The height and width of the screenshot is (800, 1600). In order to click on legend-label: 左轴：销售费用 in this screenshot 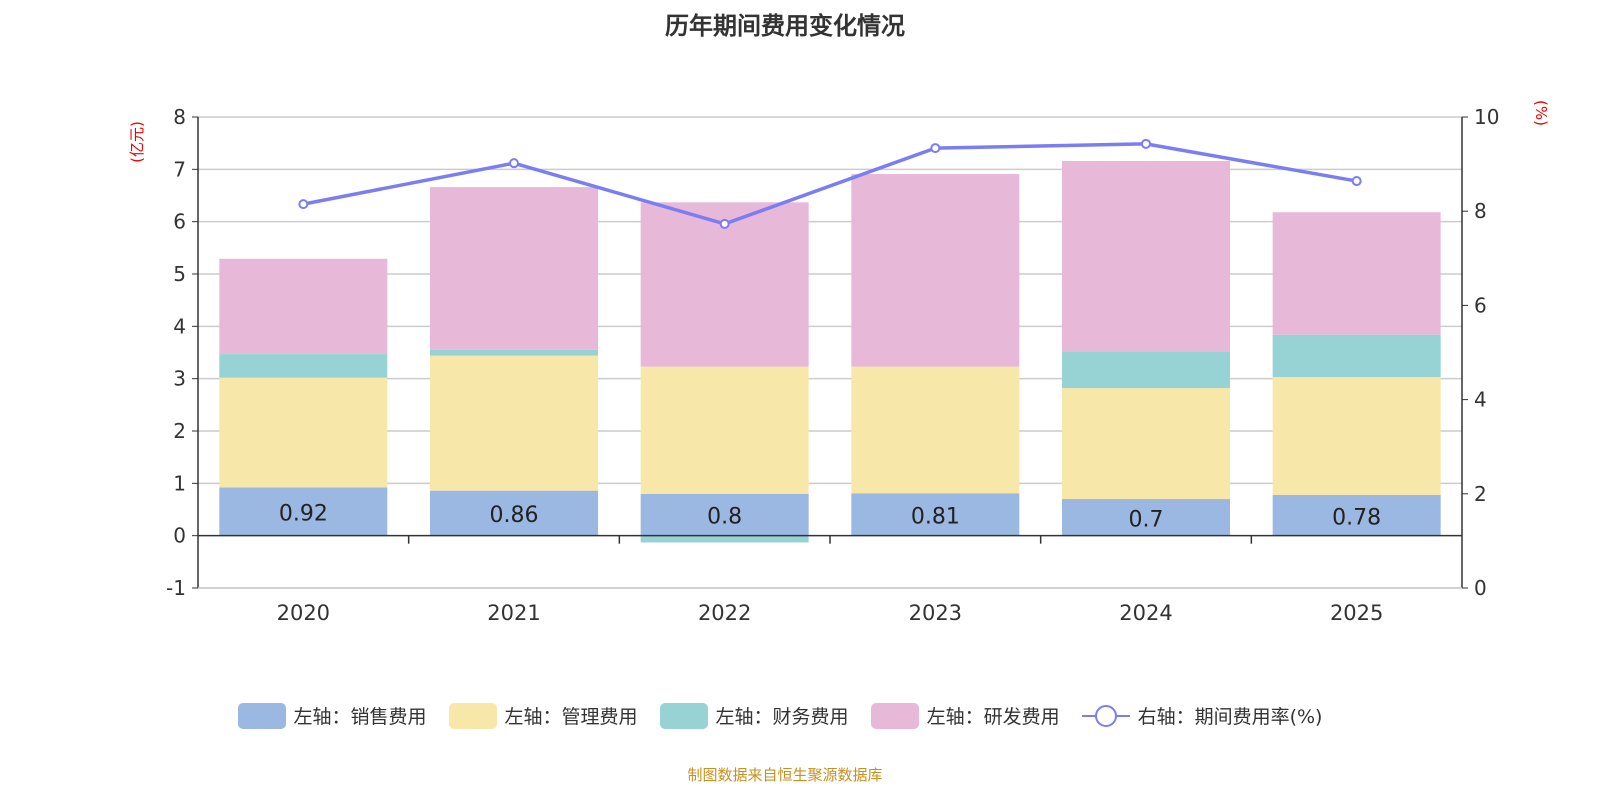, I will do `click(360, 717)`.